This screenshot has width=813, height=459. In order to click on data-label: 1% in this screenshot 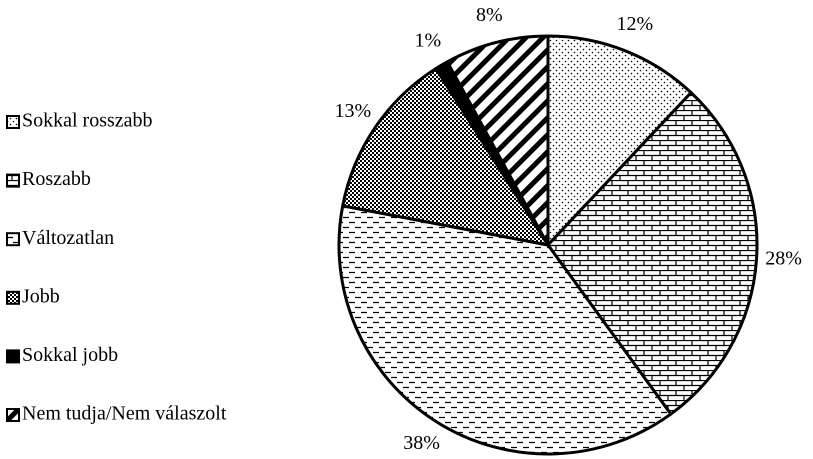, I will do `click(428, 40)`.